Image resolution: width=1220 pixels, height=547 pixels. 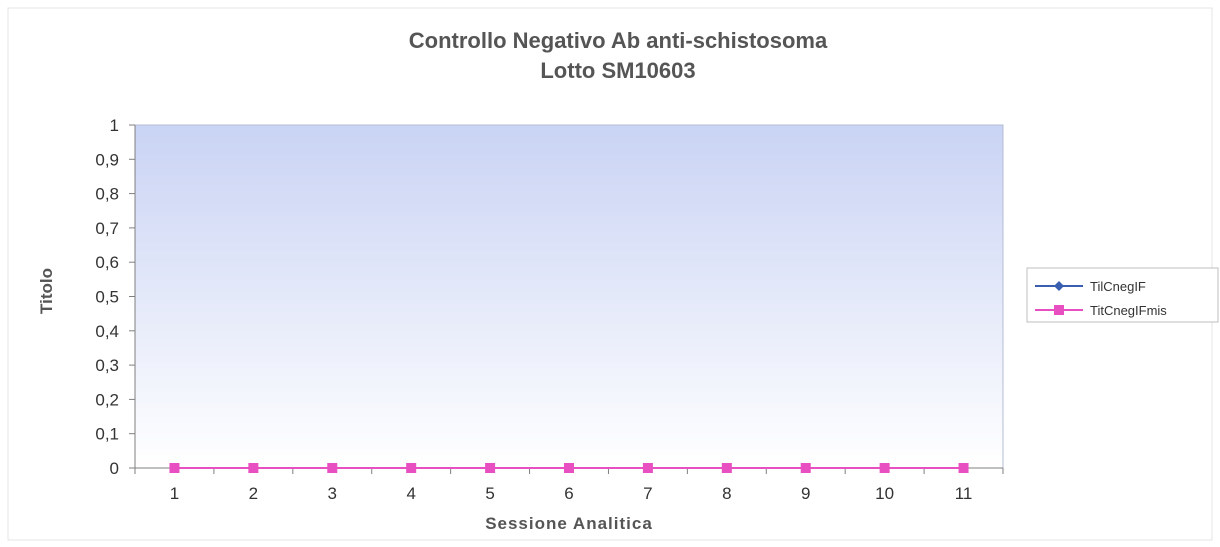 What do you see at coordinates (618, 40) in the screenshot?
I see `chart-title-line-1: Controllo Negativo Ab anti-schistosoma` at bounding box center [618, 40].